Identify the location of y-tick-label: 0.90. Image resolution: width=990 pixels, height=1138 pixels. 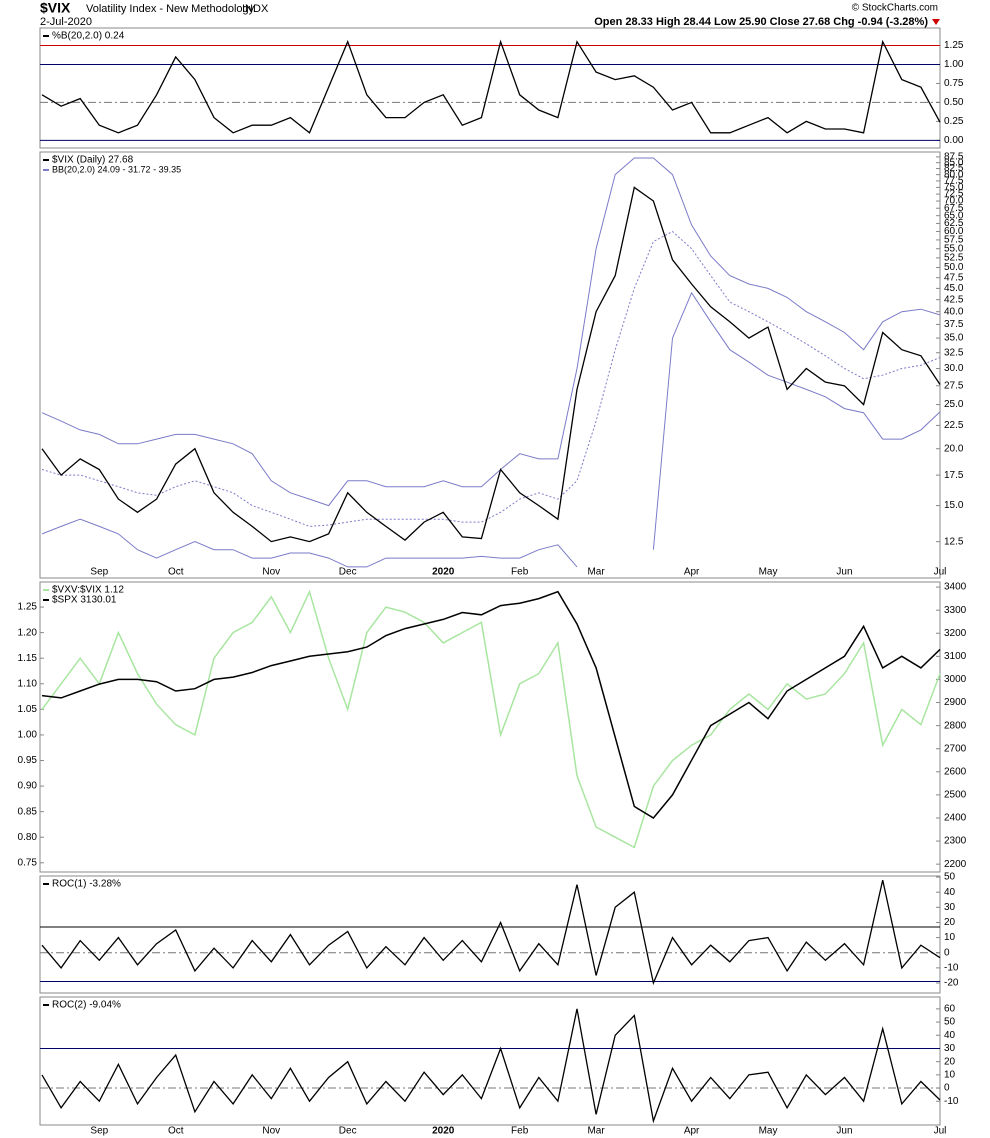
(28, 786).